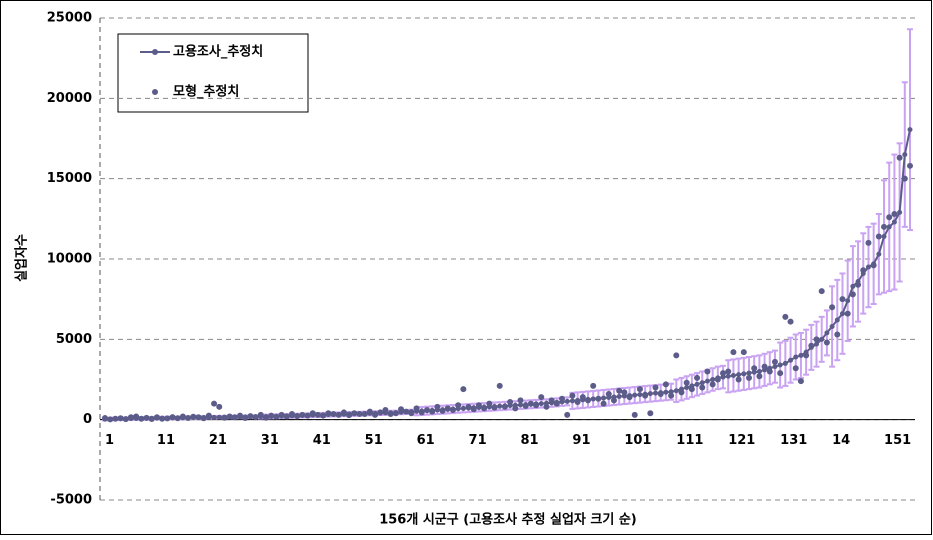 This screenshot has height=540, width=933. I want to click on x-tick-label: 131, so click(793, 440).